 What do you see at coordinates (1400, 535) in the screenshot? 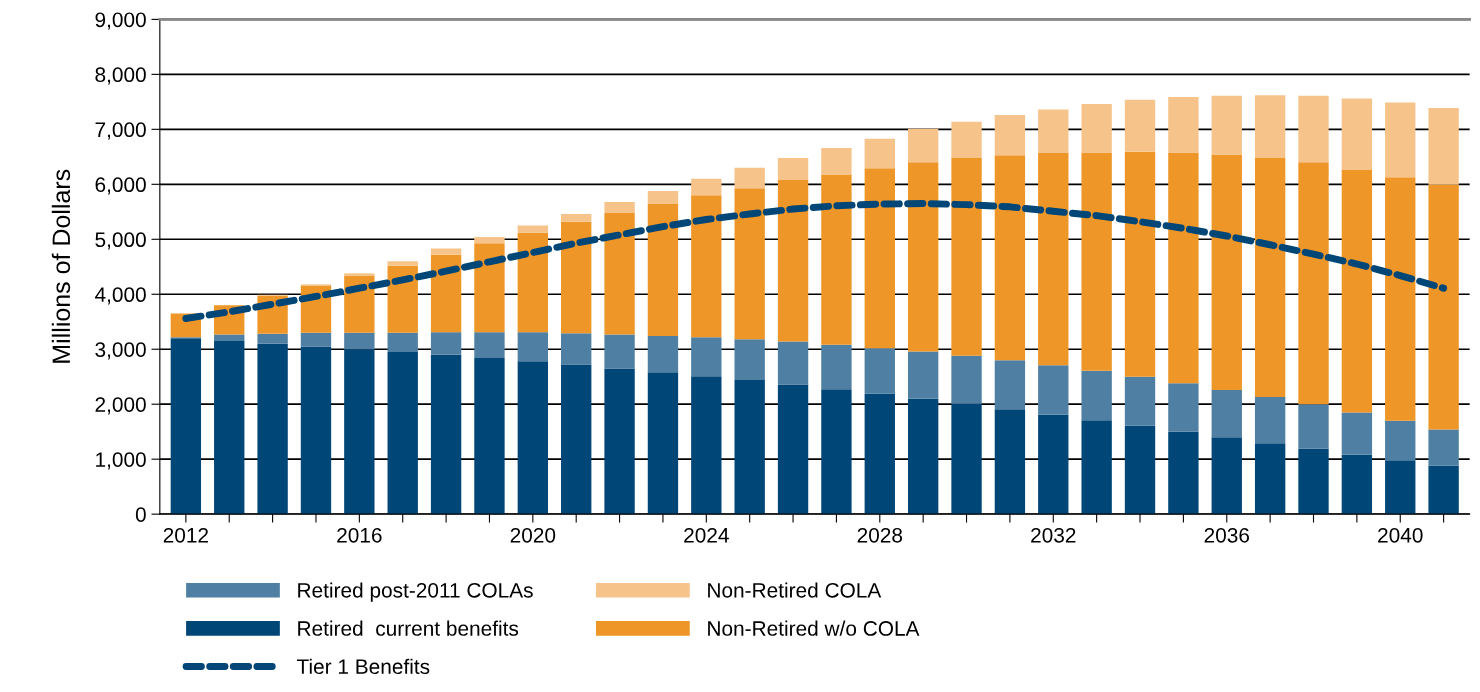
I see `x-tick-label: 2040` at bounding box center [1400, 535].